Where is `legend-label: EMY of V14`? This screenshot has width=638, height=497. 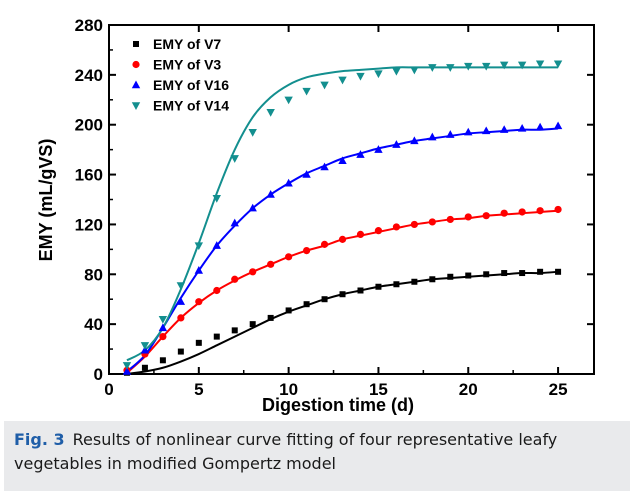
legend-label: EMY of V14 is located at coordinates (191, 106).